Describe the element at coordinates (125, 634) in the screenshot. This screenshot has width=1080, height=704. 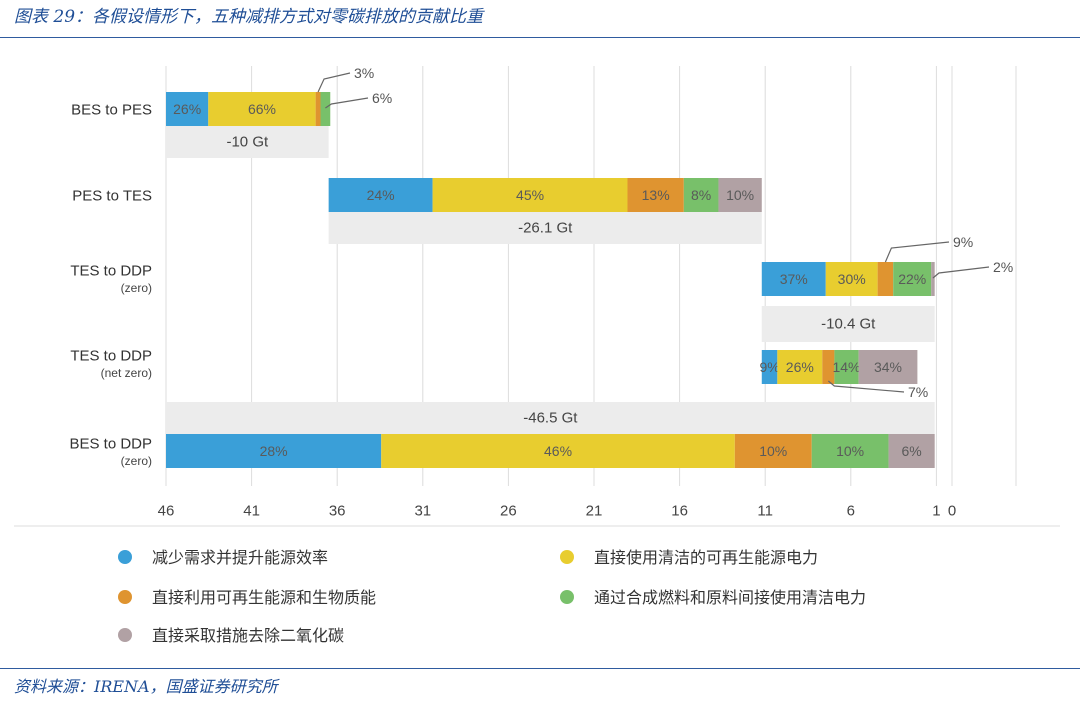
I see `legend-swatch-ccs` at that location.